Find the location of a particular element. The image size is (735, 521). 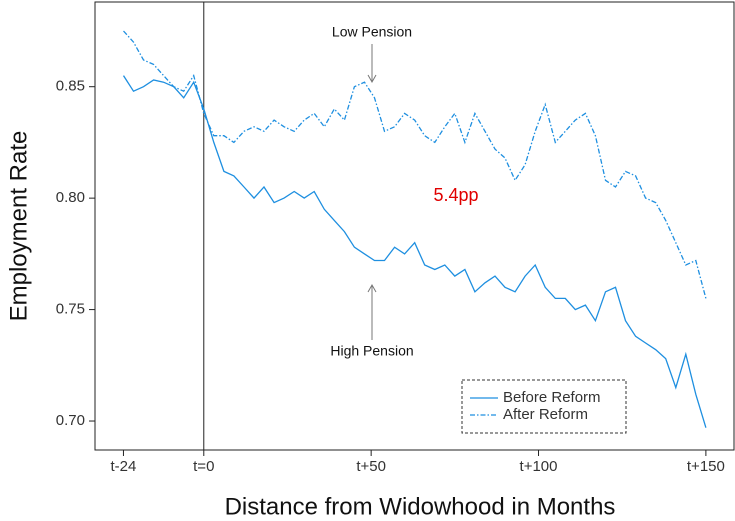

annotation: High Pension is located at coordinates (371, 351).